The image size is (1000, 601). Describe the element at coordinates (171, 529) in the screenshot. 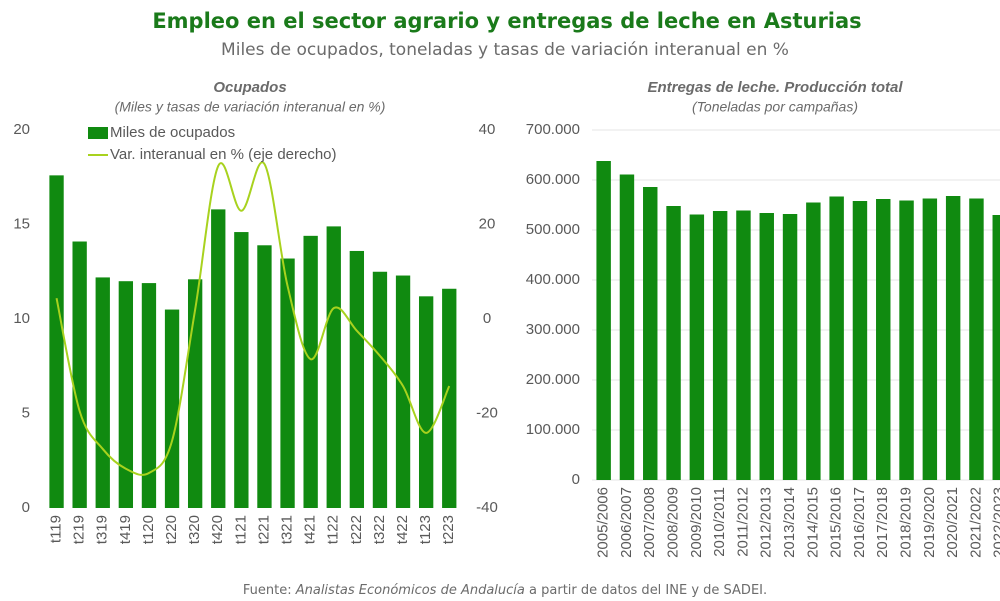

I see `x-tick-label: t220` at that location.